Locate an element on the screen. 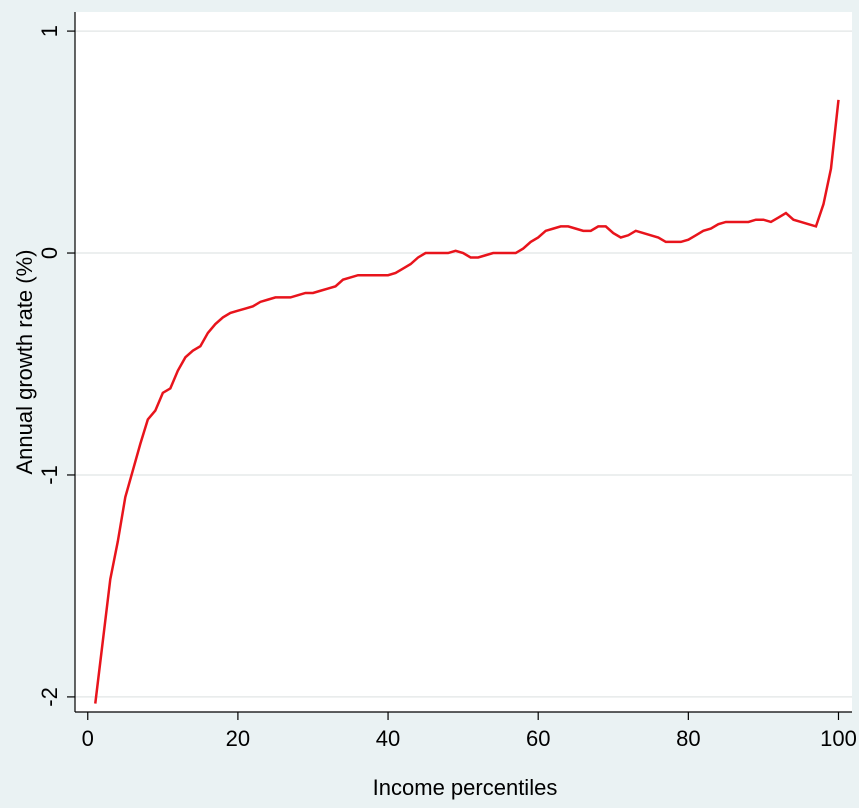 The width and height of the screenshot is (859, 808). y-tick-label: -1 is located at coordinates (49, 475).